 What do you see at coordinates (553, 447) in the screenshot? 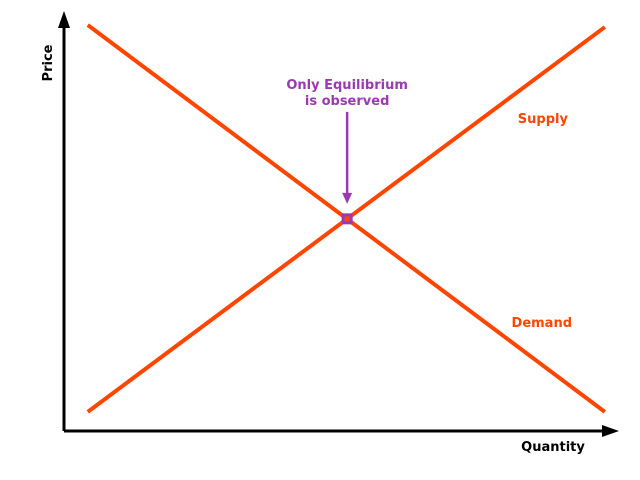
I see `x-axis-label: Quantity` at bounding box center [553, 447].